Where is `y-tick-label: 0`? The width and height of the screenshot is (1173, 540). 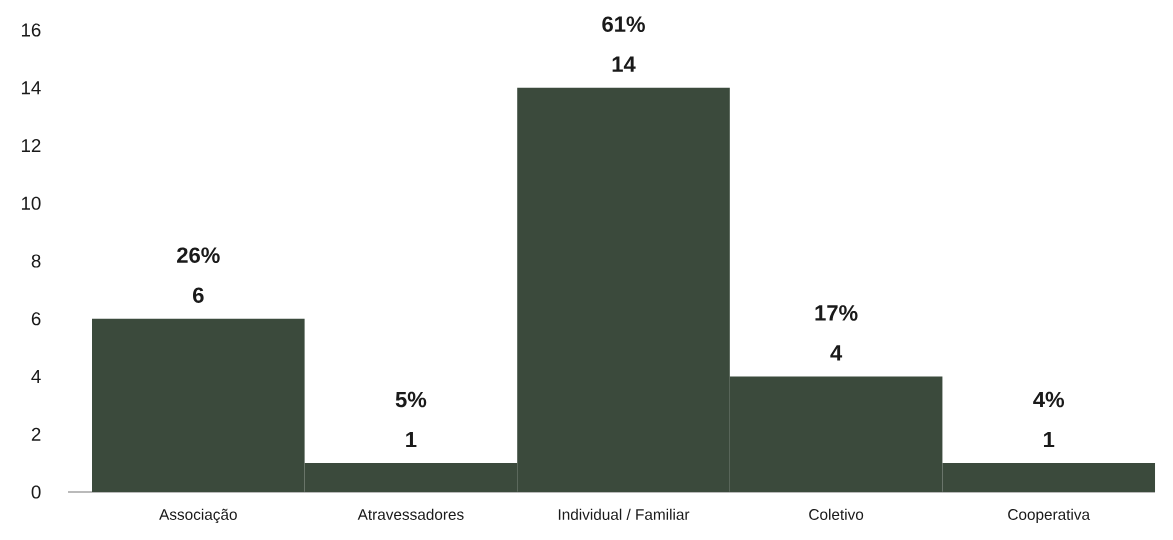 y-tick-label: 0 is located at coordinates (36, 492).